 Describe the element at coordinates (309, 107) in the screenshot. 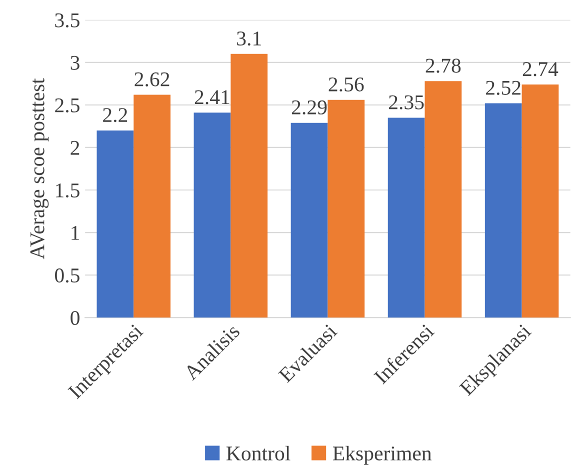

I see `data-label: 2.29` at that location.